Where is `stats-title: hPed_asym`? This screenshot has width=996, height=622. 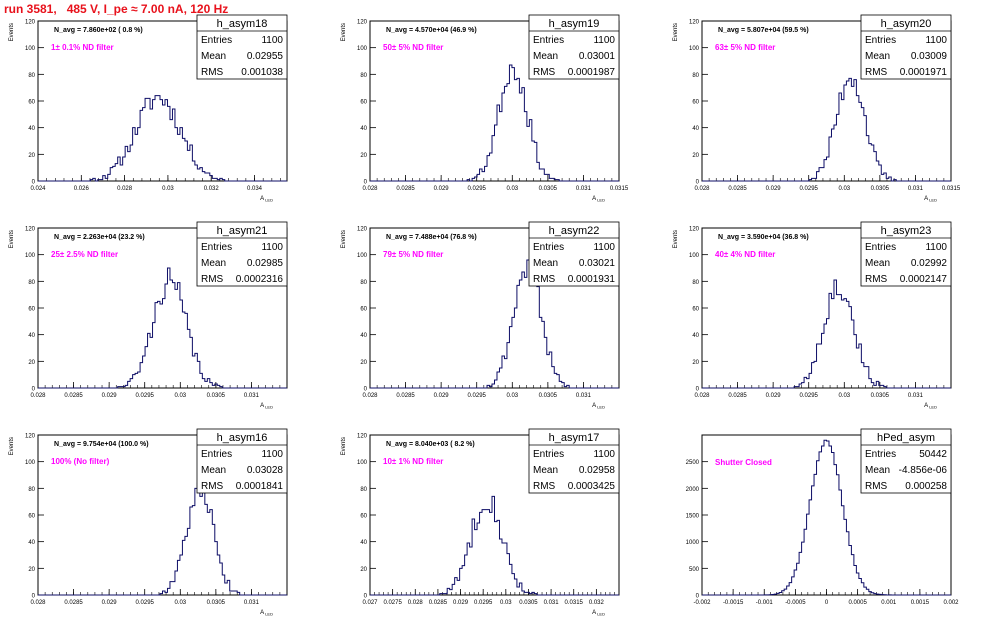
stats-title: hPed_asym is located at coordinates (906, 438).